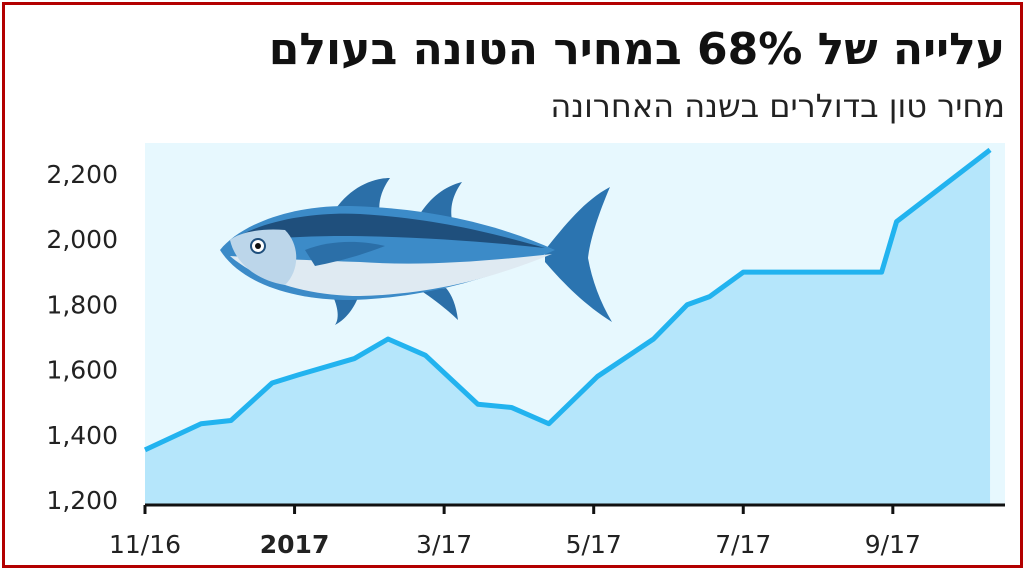 This screenshot has width=1025, height=570. I want to click on x-tick-label: 5/17, so click(594, 544).